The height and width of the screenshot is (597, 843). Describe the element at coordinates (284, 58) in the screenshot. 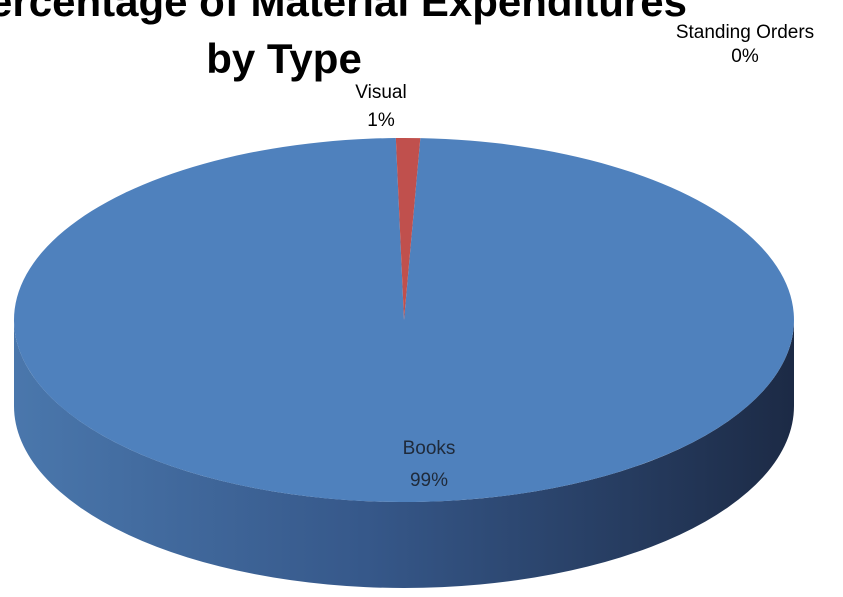

I see `chart-title-line-2: by Type` at that location.